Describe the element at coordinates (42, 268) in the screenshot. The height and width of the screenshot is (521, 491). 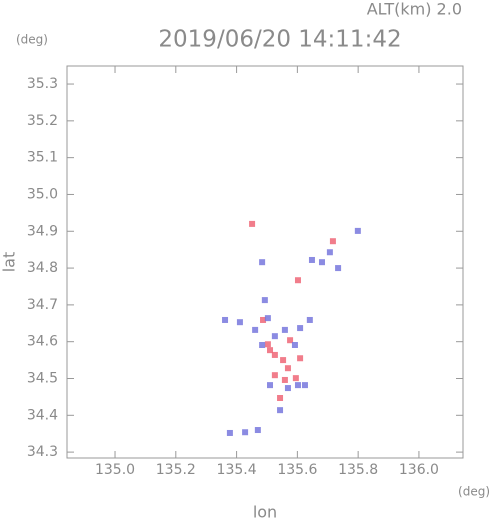
I see `y-tick-label: 34.8` at that location.